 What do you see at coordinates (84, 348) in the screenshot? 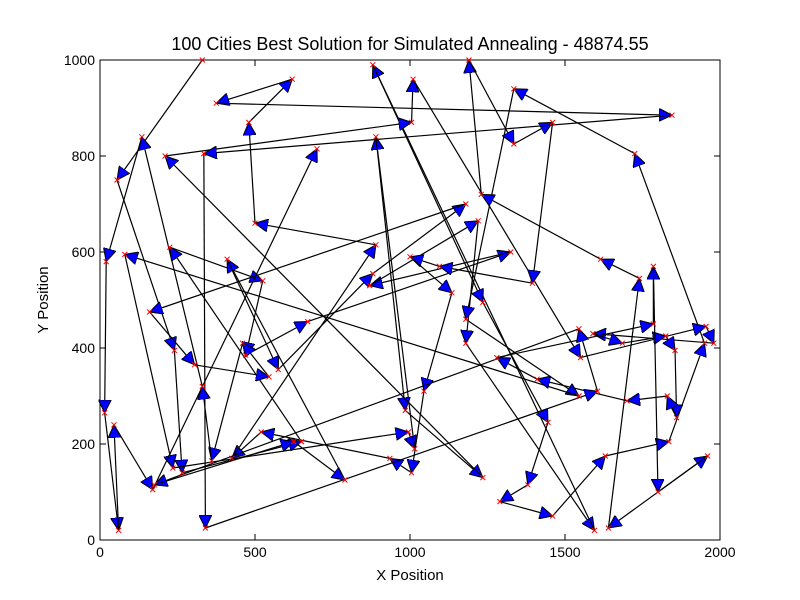
I see `y-tick-label: 400` at bounding box center [84, 348].